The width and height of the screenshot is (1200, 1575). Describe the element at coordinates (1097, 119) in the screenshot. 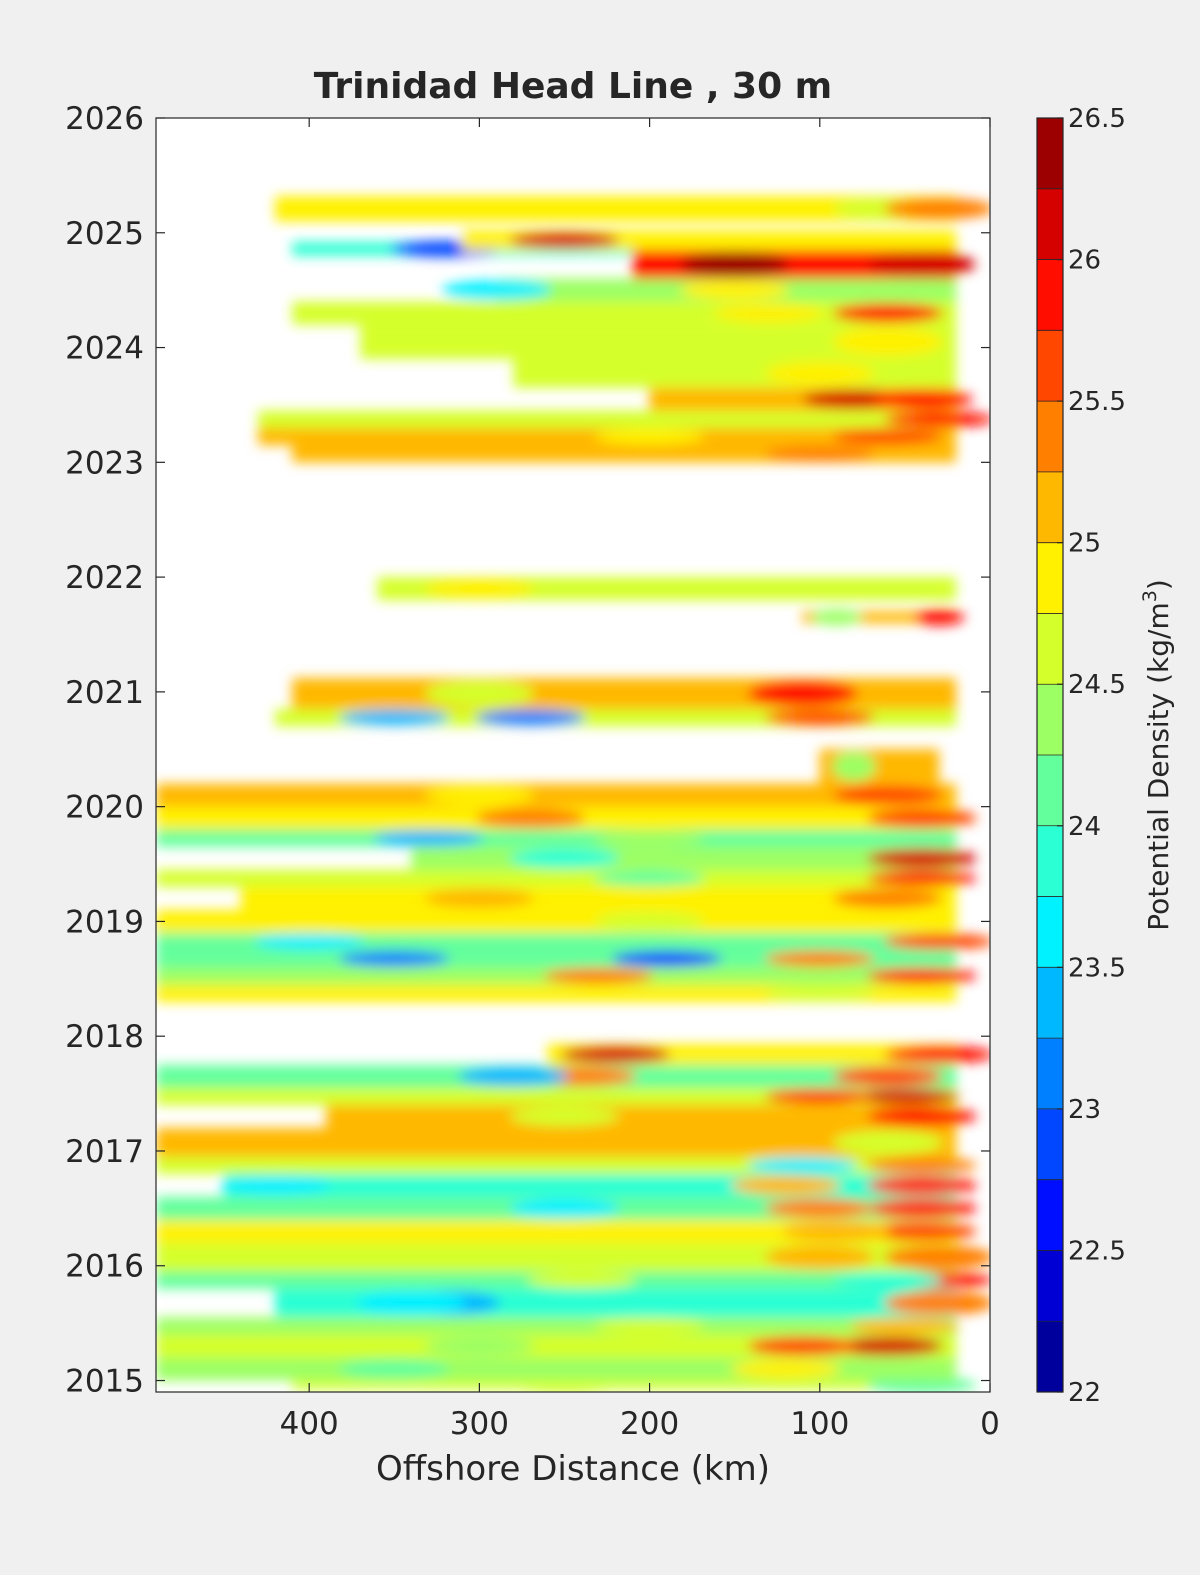

I see `colorbar-tick-label: 26.5` at that location.